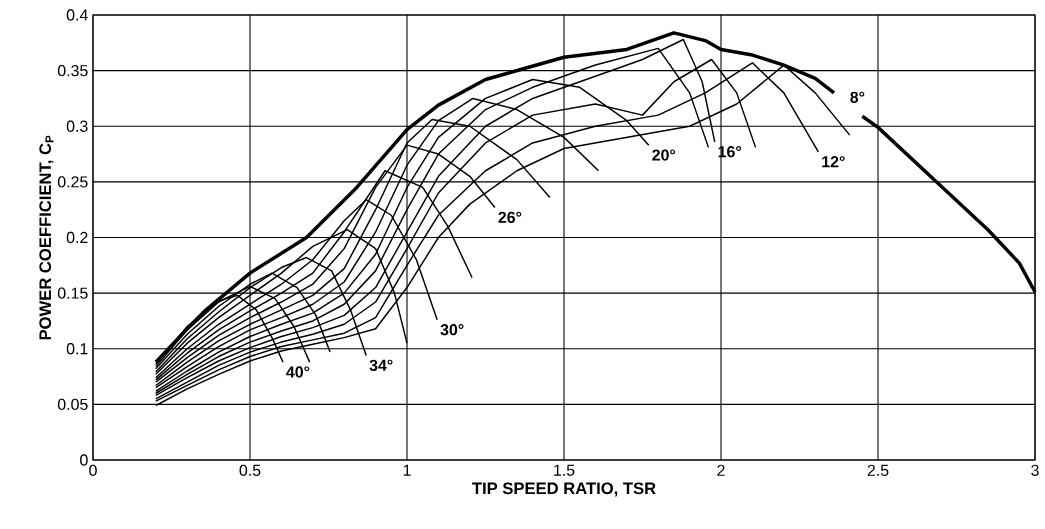  I want to click on series-label: 26°, so click(510, 217).